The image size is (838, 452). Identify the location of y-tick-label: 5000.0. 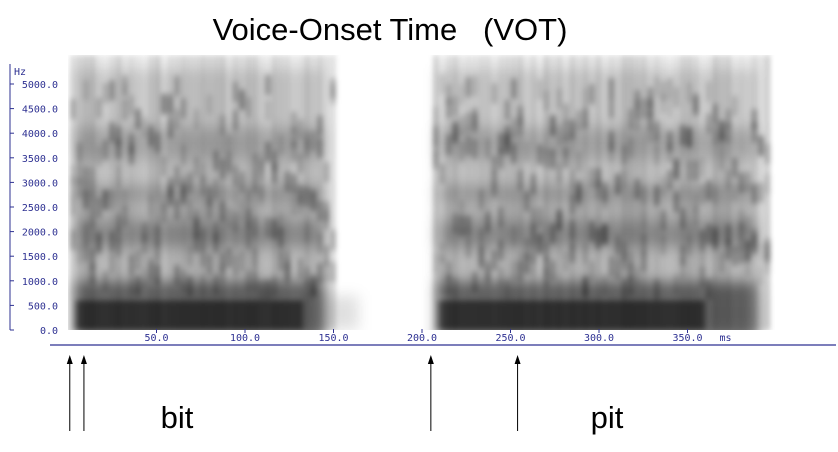
(40, 85).